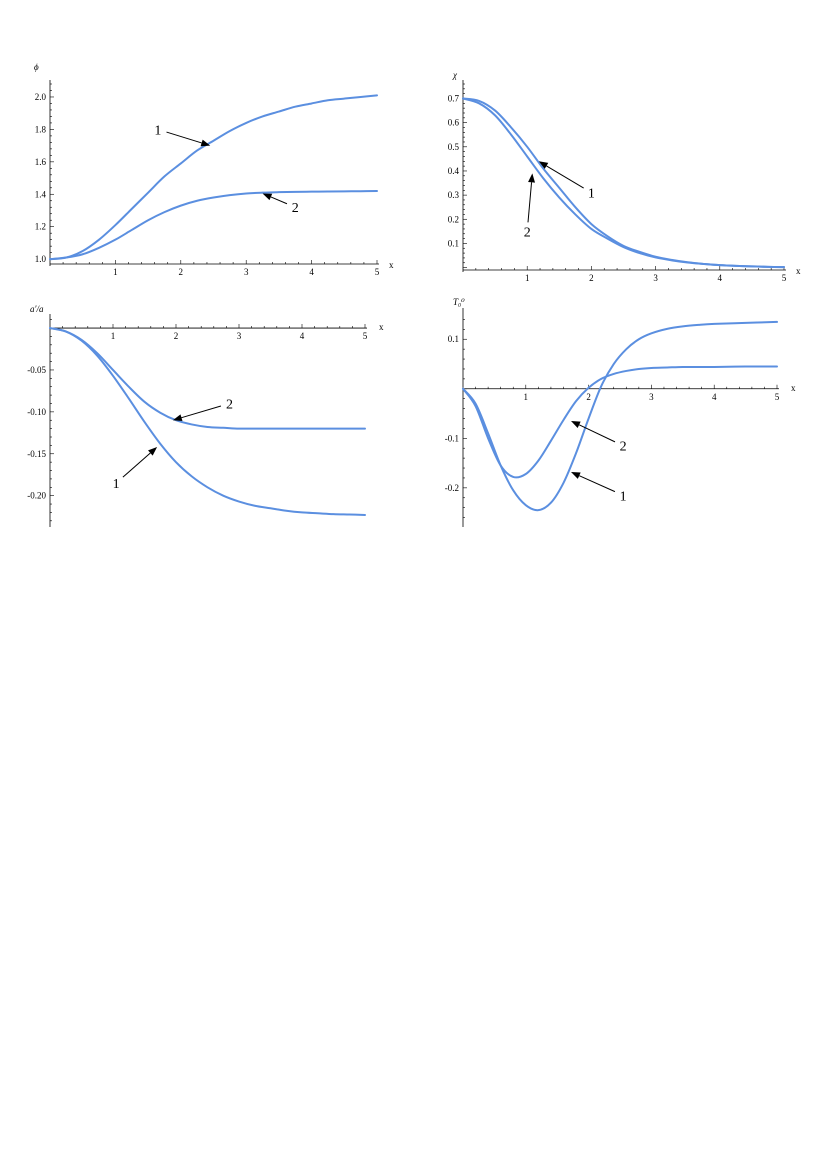 The width and height of the screenshot is (830, 1174). Describe the element at coordinates (454, 171) in the screenshot. I see `y-tick-label: 0.4` at that location.